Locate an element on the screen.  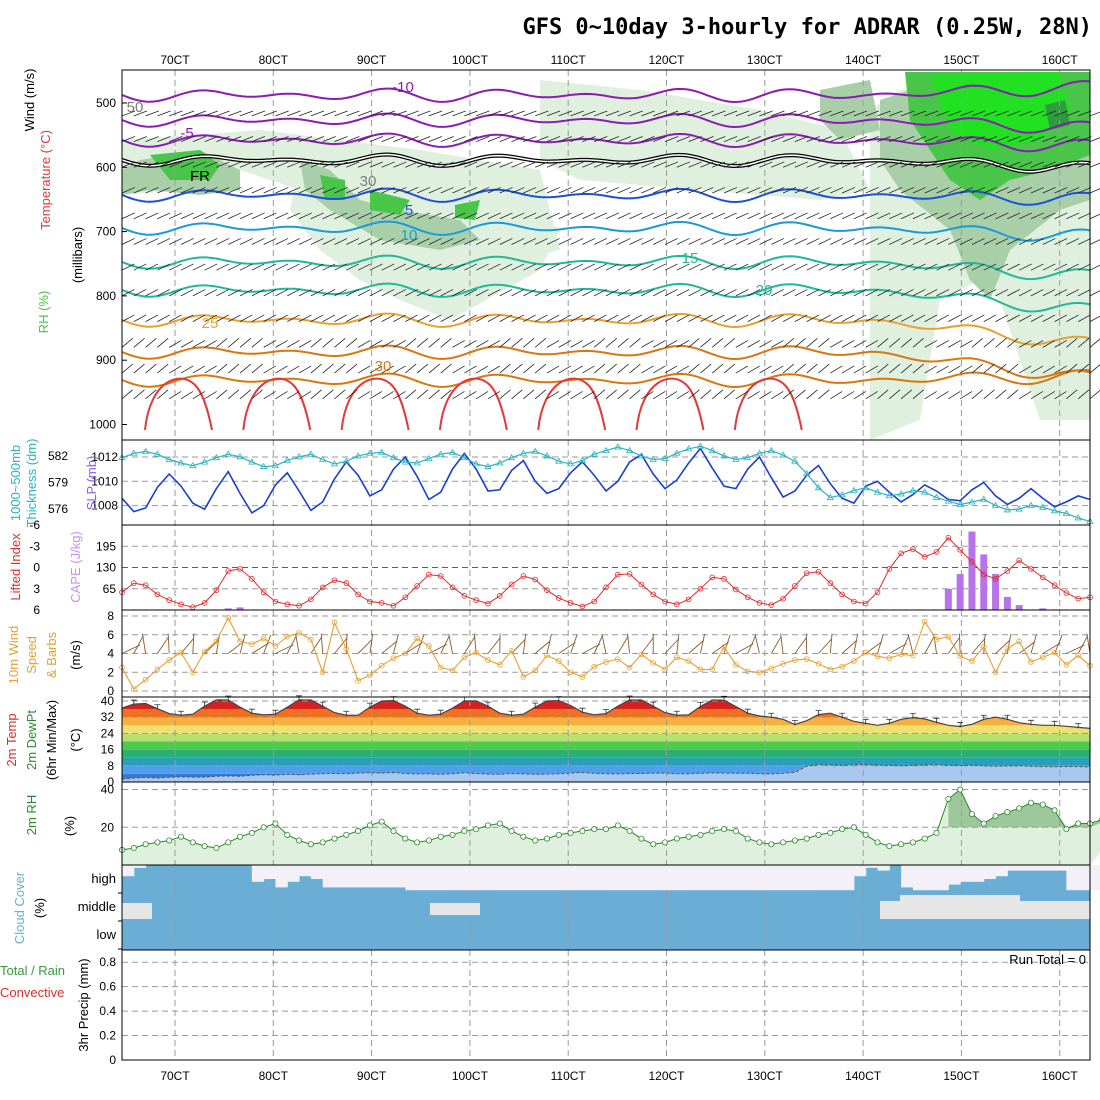
mid-cloud-clear is located at coordinates (455, 909).